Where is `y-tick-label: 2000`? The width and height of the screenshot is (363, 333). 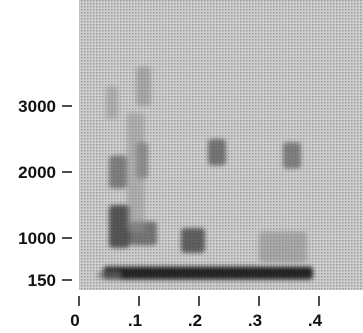 y-tick-label: 2000 is located at coordinates (37, 172).